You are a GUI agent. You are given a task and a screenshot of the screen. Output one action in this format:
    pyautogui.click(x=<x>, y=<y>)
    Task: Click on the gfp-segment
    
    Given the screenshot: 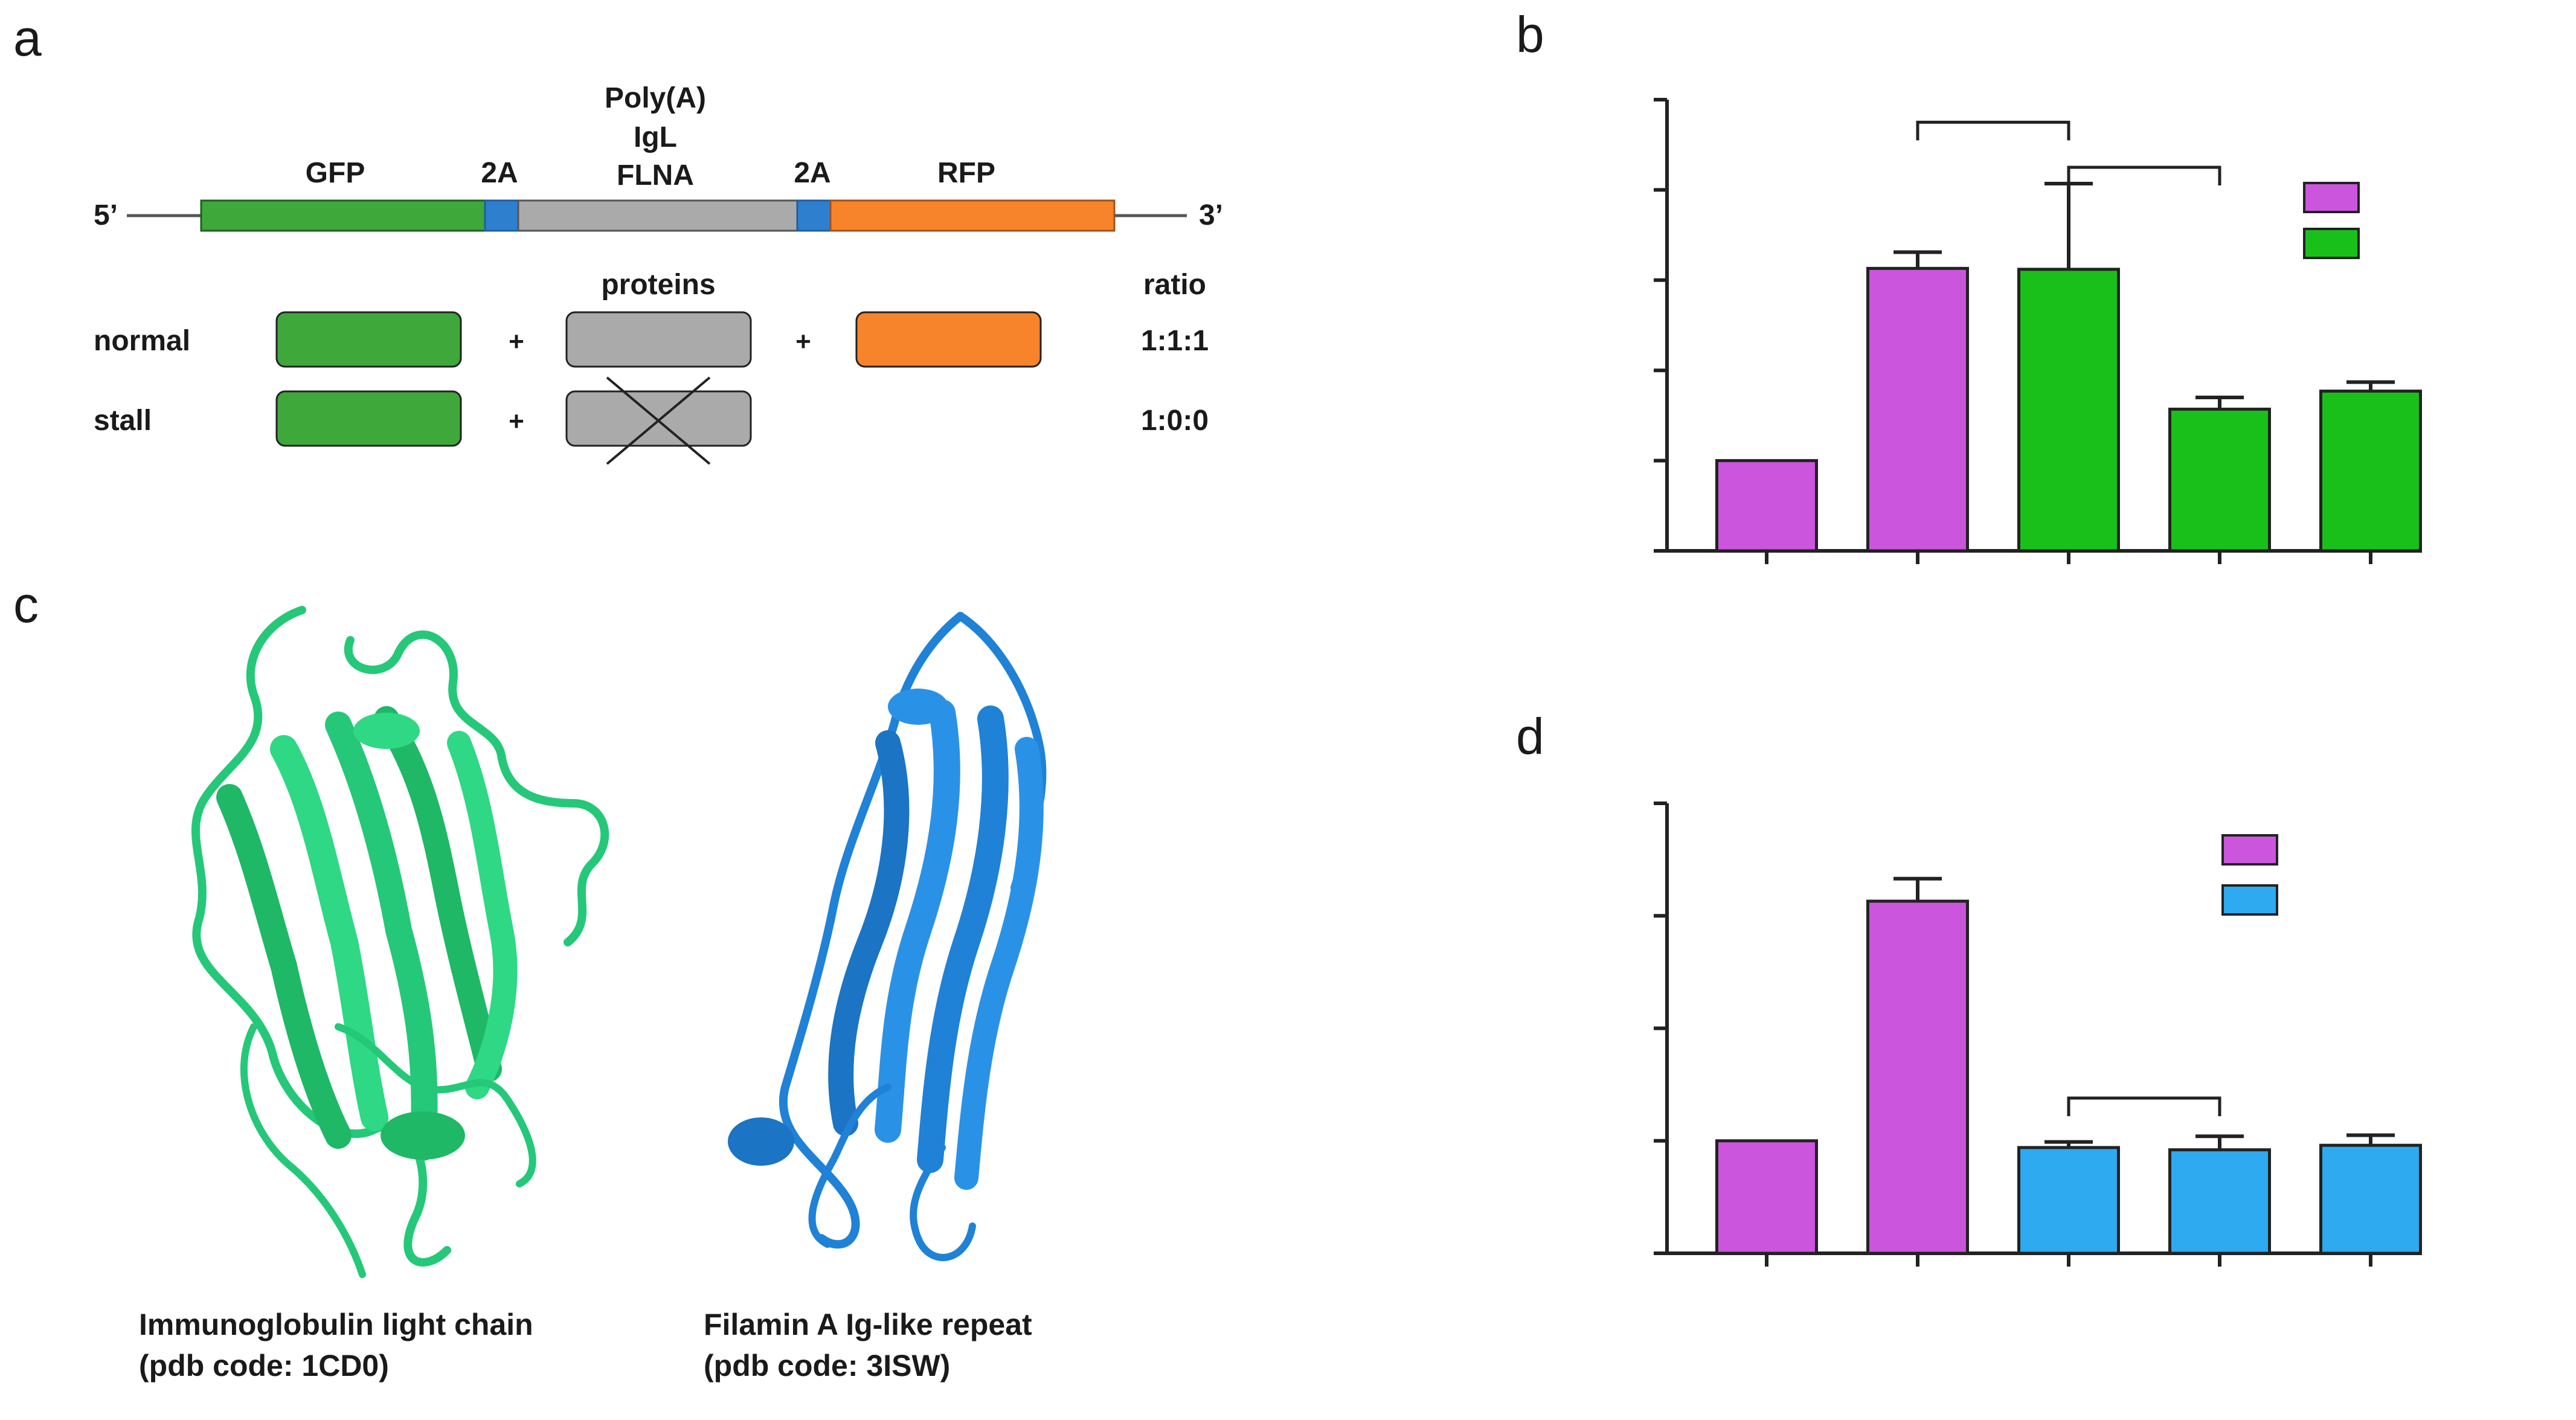 What is the action you would take?
    pyautogui.click(x=343, y=215)
    